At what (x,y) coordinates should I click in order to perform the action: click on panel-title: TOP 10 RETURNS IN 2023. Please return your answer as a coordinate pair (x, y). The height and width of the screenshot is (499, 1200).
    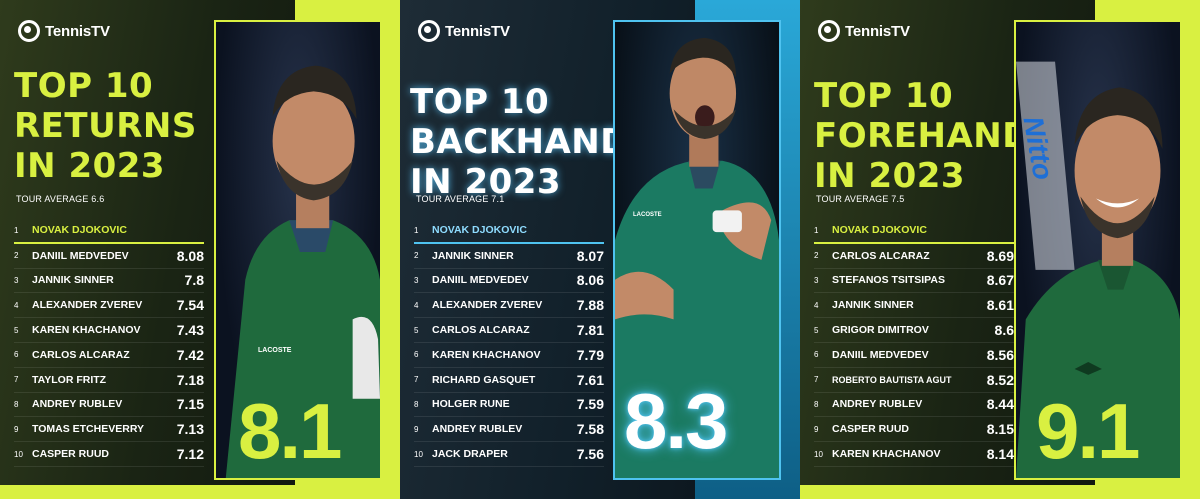
    Looking at the image, I should click on (105, 126).